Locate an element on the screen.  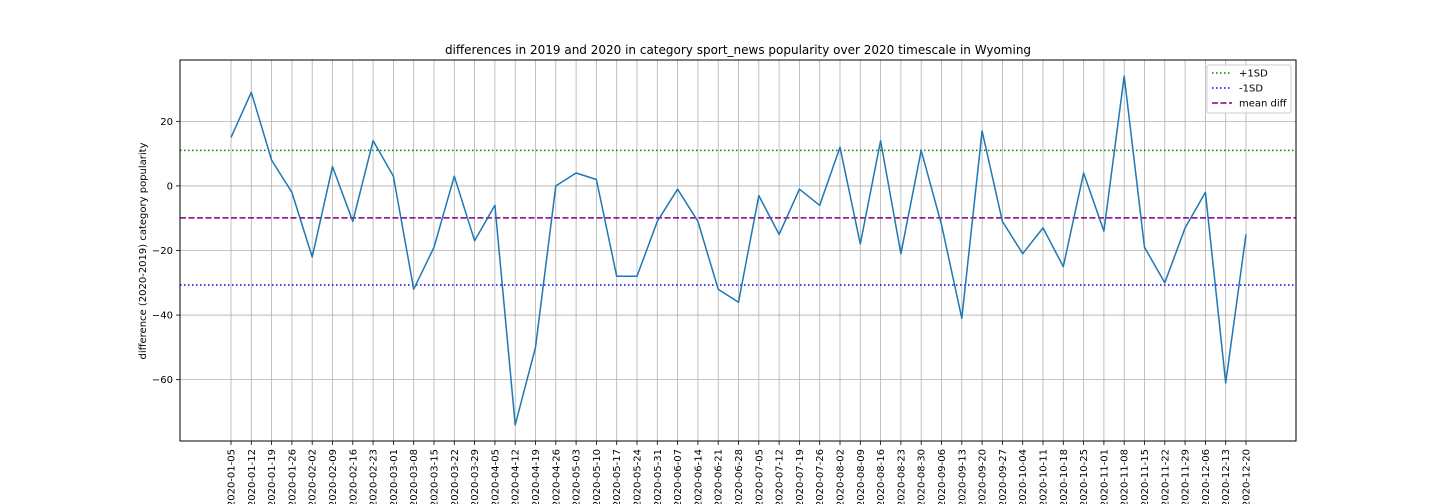
legend-box is located at coordinates (1249, 89).